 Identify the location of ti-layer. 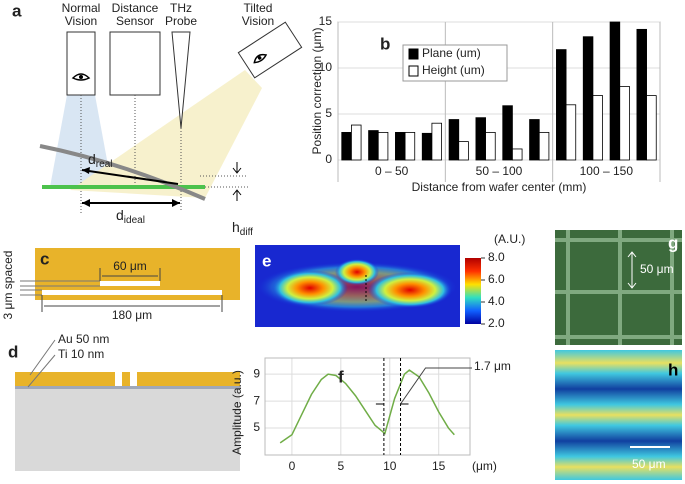
(127, 387).